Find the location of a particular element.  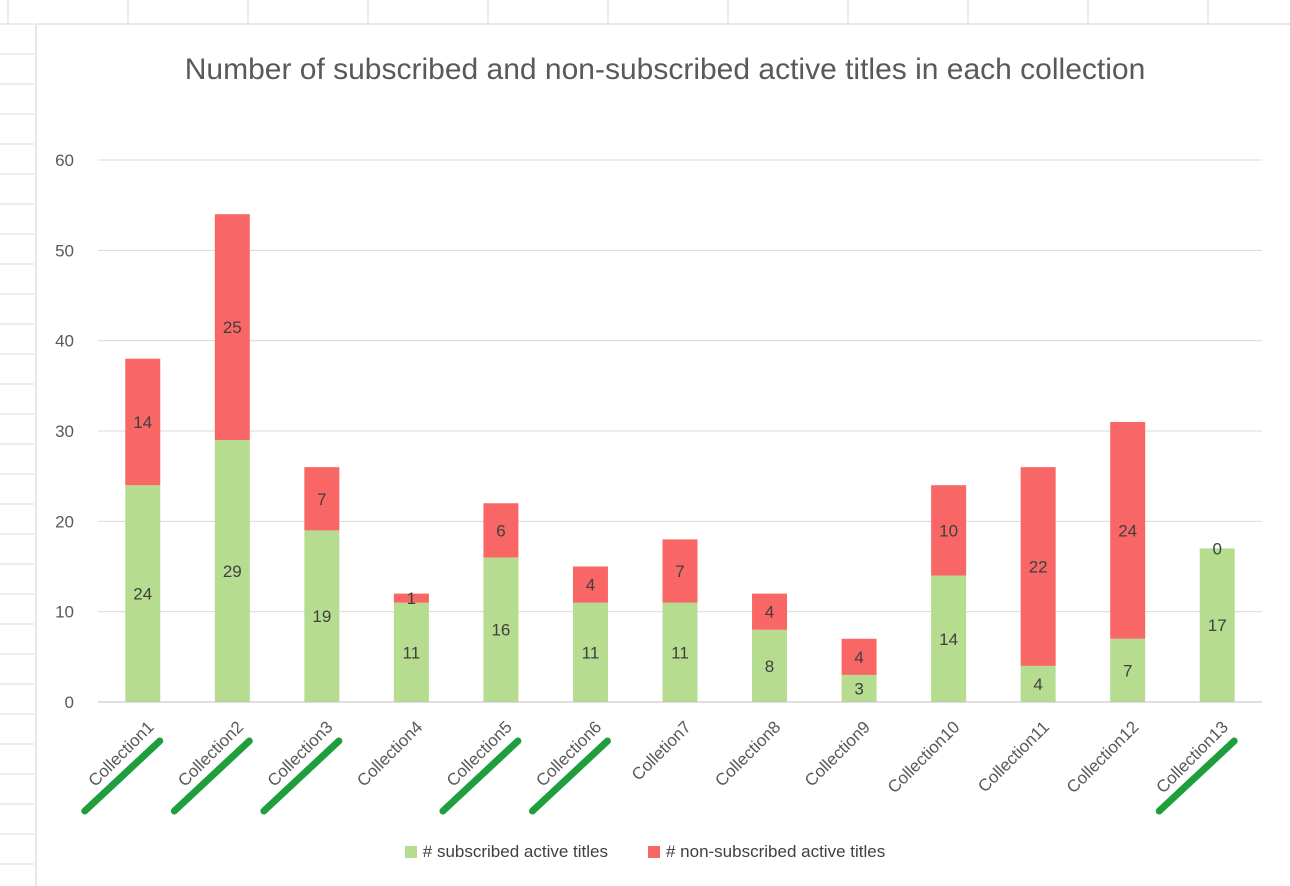

data-label-subscribed: 29 is located at coordinates (232, 571).